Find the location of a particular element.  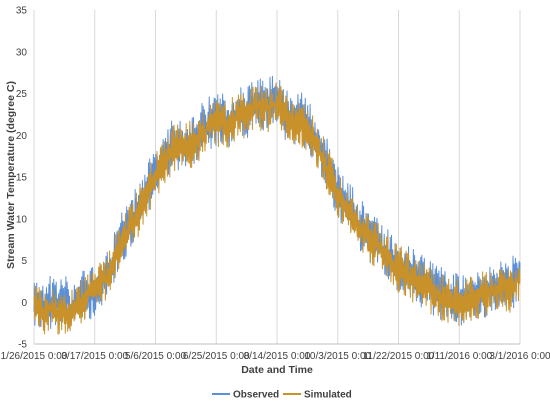

x-tick-label: 8/14/2015 0:00 is located at coordinates (277, 356).